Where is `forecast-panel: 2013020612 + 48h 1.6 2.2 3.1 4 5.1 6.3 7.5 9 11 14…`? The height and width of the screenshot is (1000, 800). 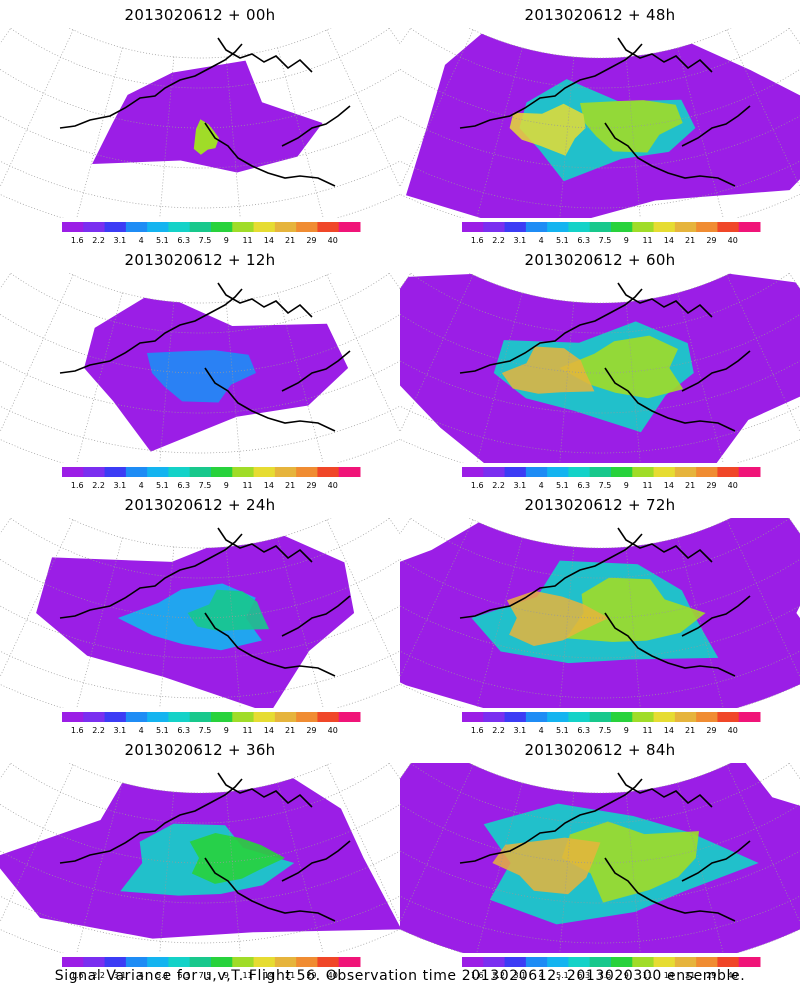 forecast-panel: 2013020612 + 48h 1.6 2.2 3.1 4 5.1 6.3 7.5 9 11 14… is located at coordinates (600, 122).